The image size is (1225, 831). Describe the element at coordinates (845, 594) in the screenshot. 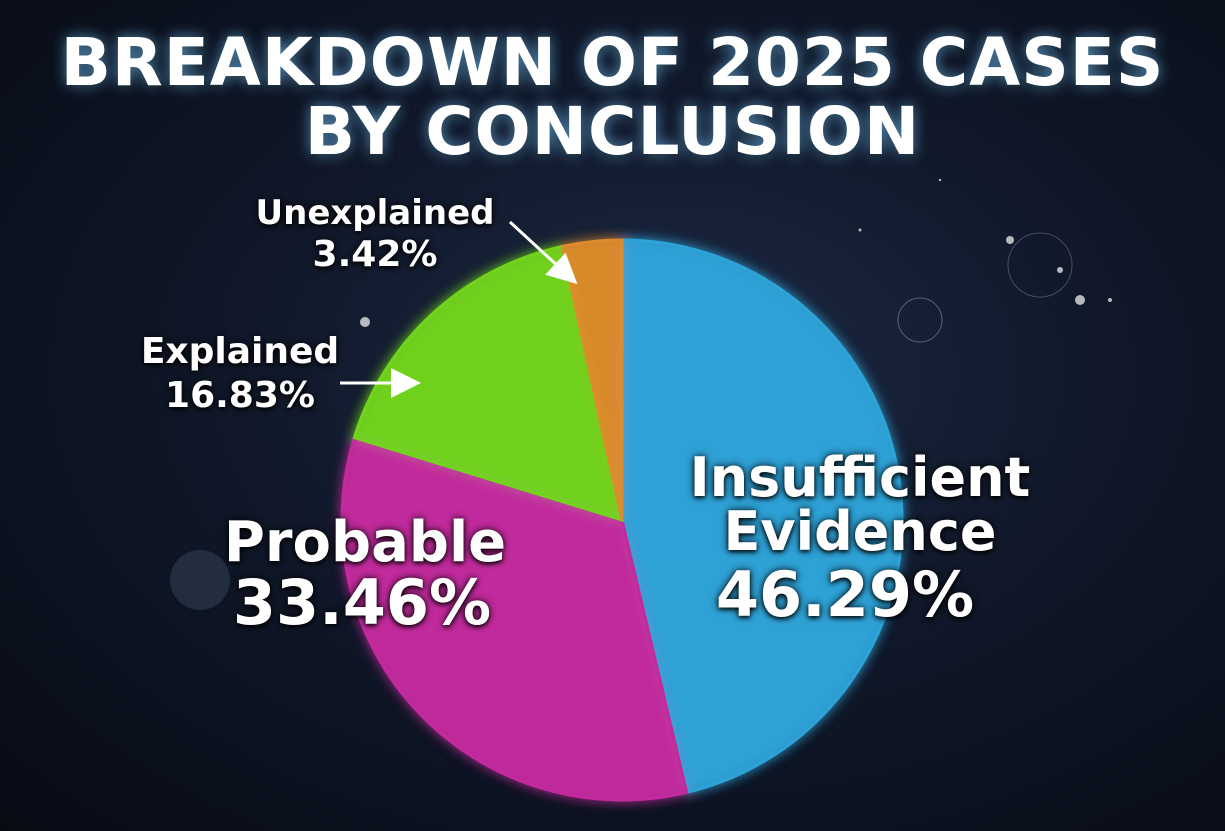

I see `value-label: 46.29%` at that location.